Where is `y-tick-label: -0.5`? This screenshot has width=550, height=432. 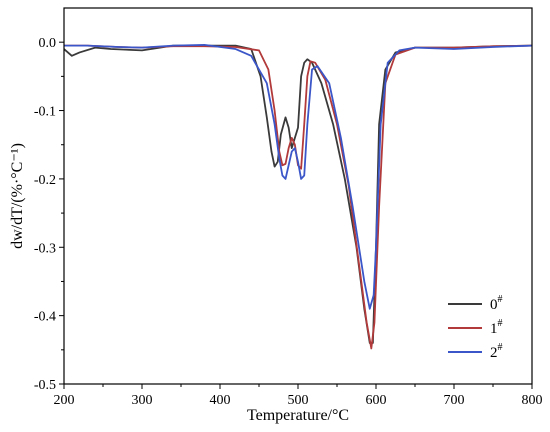 y-tick-label: -0.5 is located at coordinates (45, 385).